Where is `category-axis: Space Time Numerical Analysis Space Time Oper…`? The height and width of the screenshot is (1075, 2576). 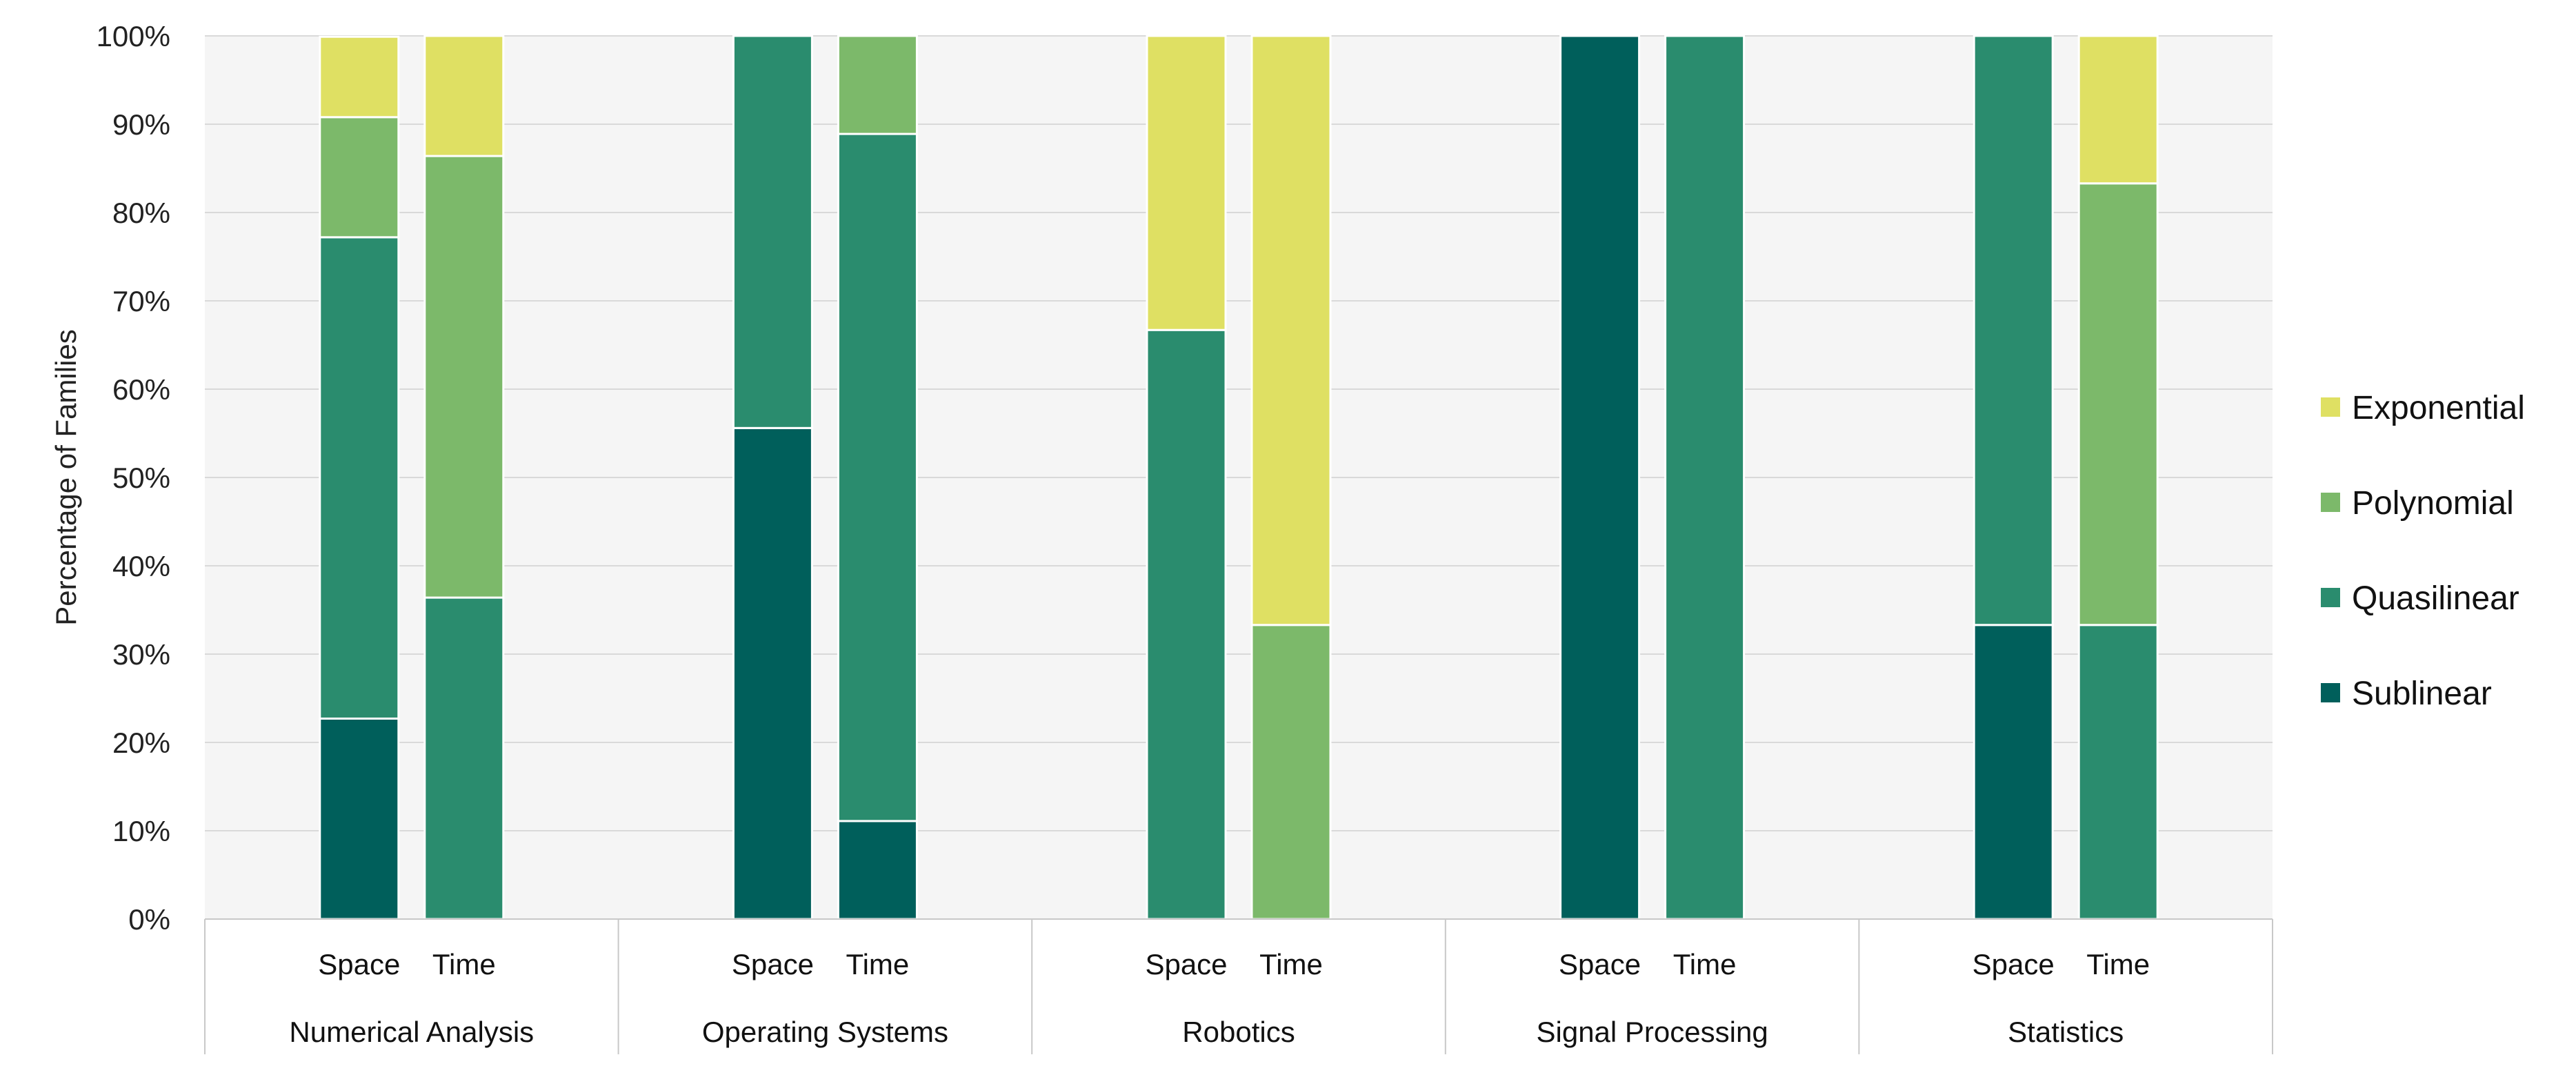
category-axis: Space Time Numerical Analysis Space Time Oper… is located at coordinates (1238, 986).